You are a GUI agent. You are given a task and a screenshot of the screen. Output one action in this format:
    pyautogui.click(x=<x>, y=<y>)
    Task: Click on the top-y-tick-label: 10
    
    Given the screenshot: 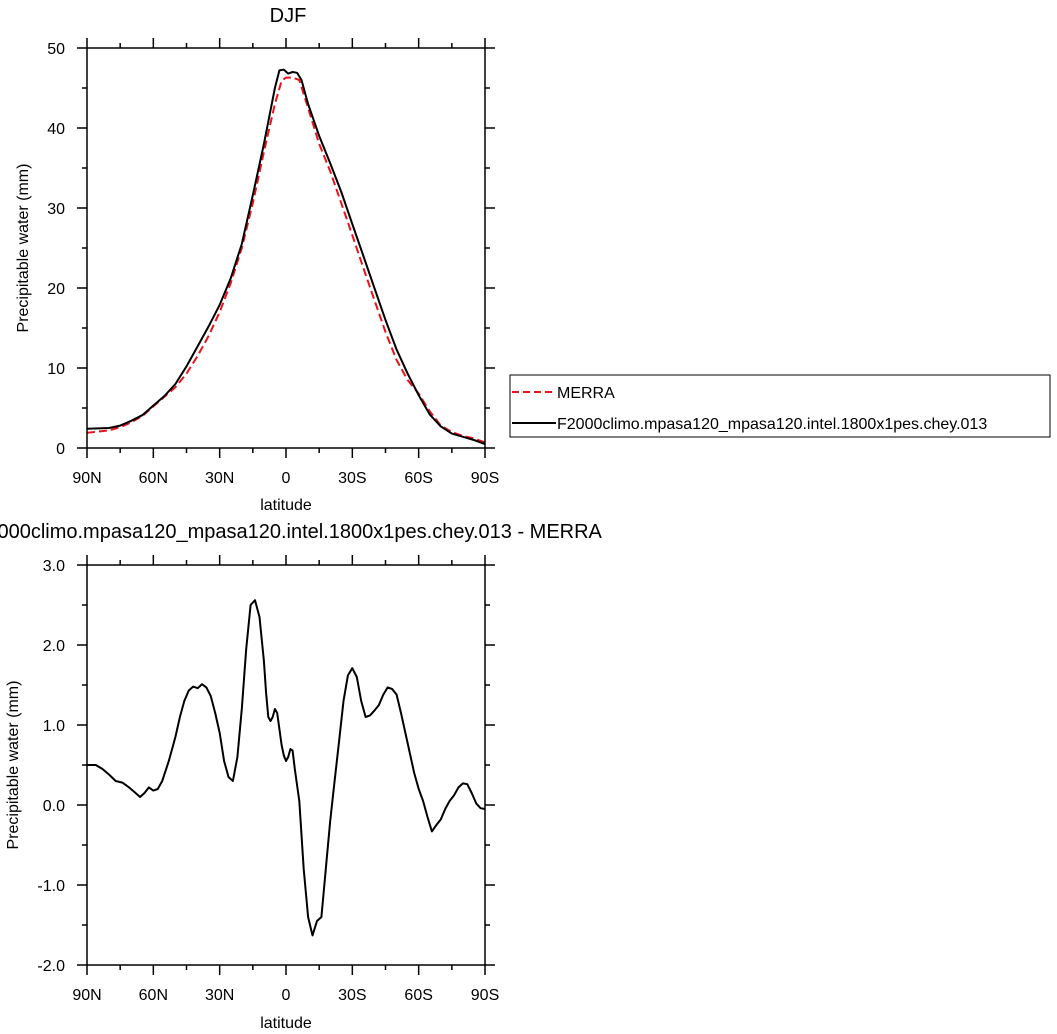 What is the action you would take?
    pyautogui.click(x=56, y=369)
    